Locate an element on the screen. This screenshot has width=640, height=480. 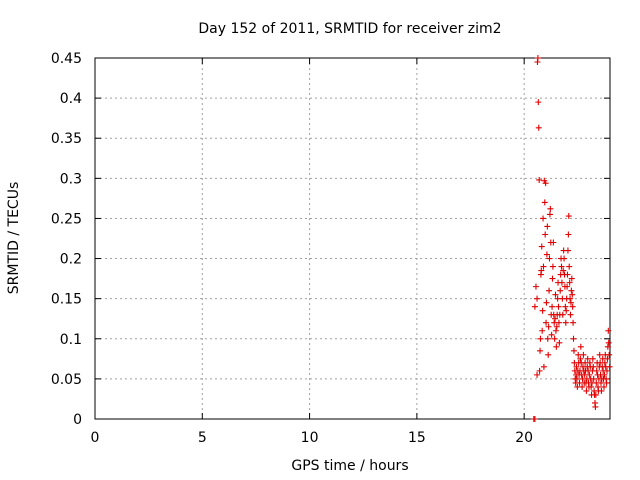
y-tick-label: 0.3 is located at coordinates (71, 179).